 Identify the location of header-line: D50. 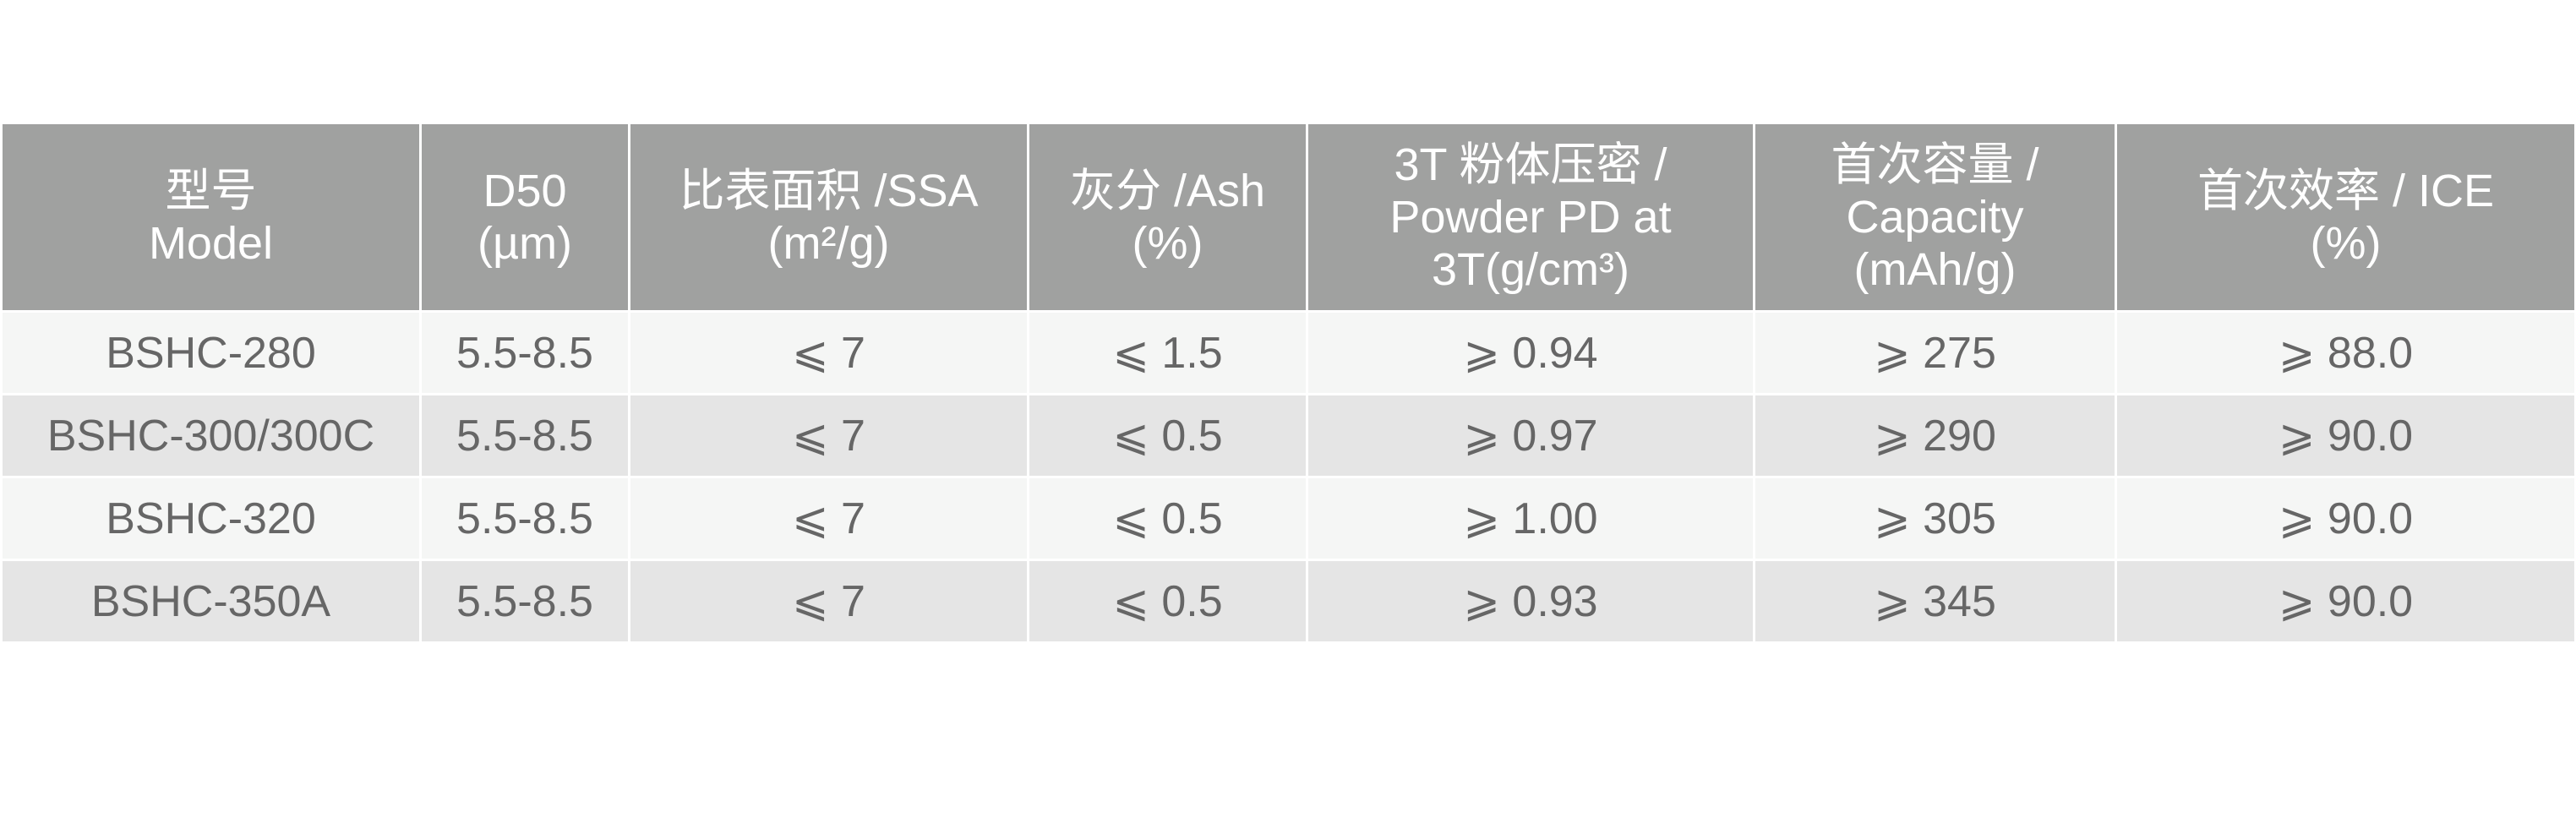
(525, 191).